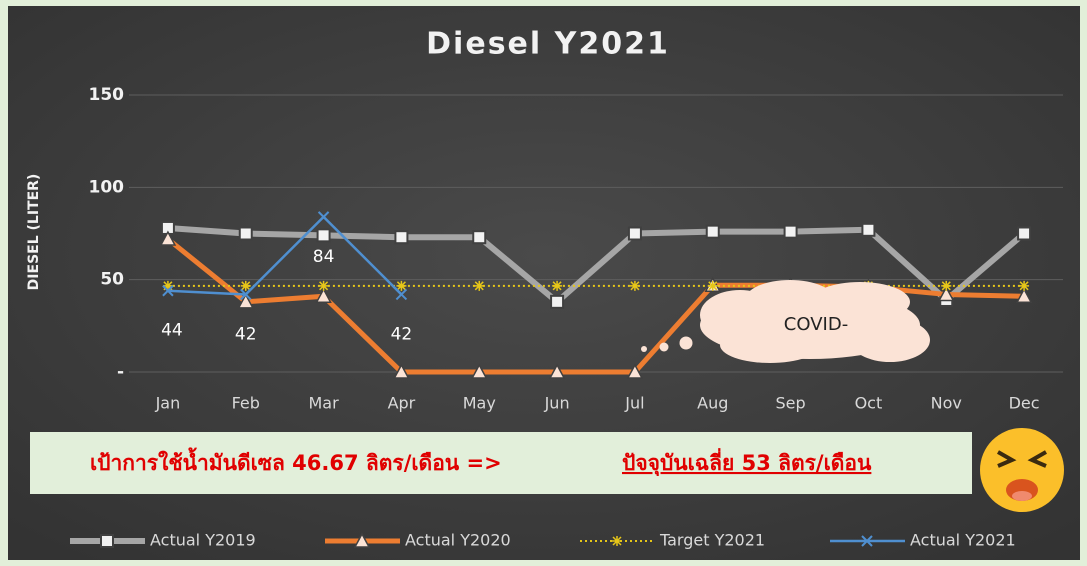  I want to click on y-tick-label: -, so click(120, 372).